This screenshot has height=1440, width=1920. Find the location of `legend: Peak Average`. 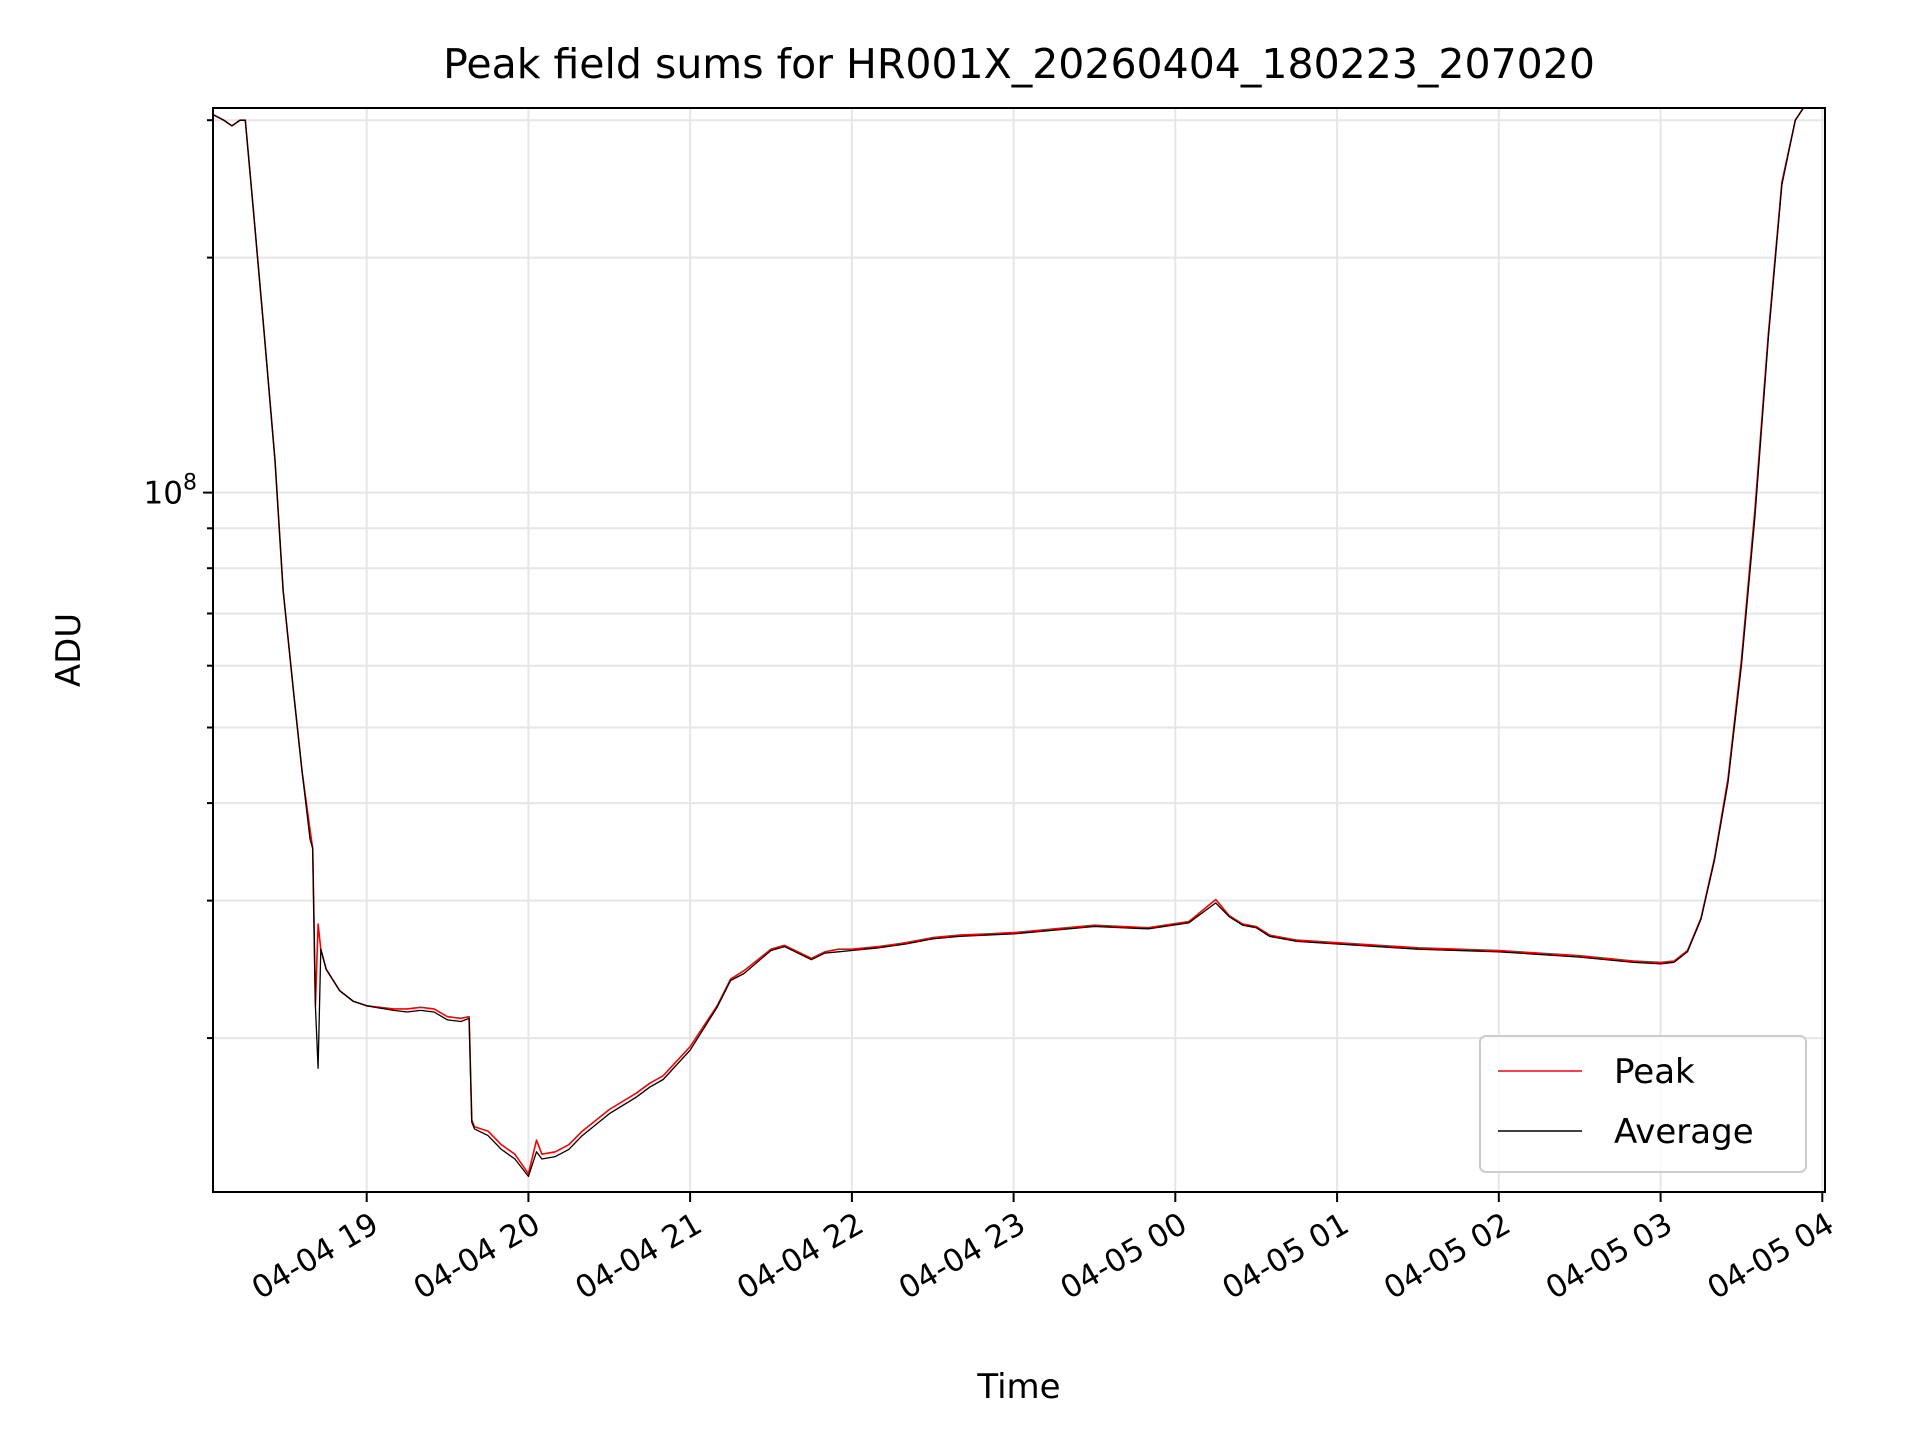

legend: Peak Average is located at coordinates (1643, 1104).